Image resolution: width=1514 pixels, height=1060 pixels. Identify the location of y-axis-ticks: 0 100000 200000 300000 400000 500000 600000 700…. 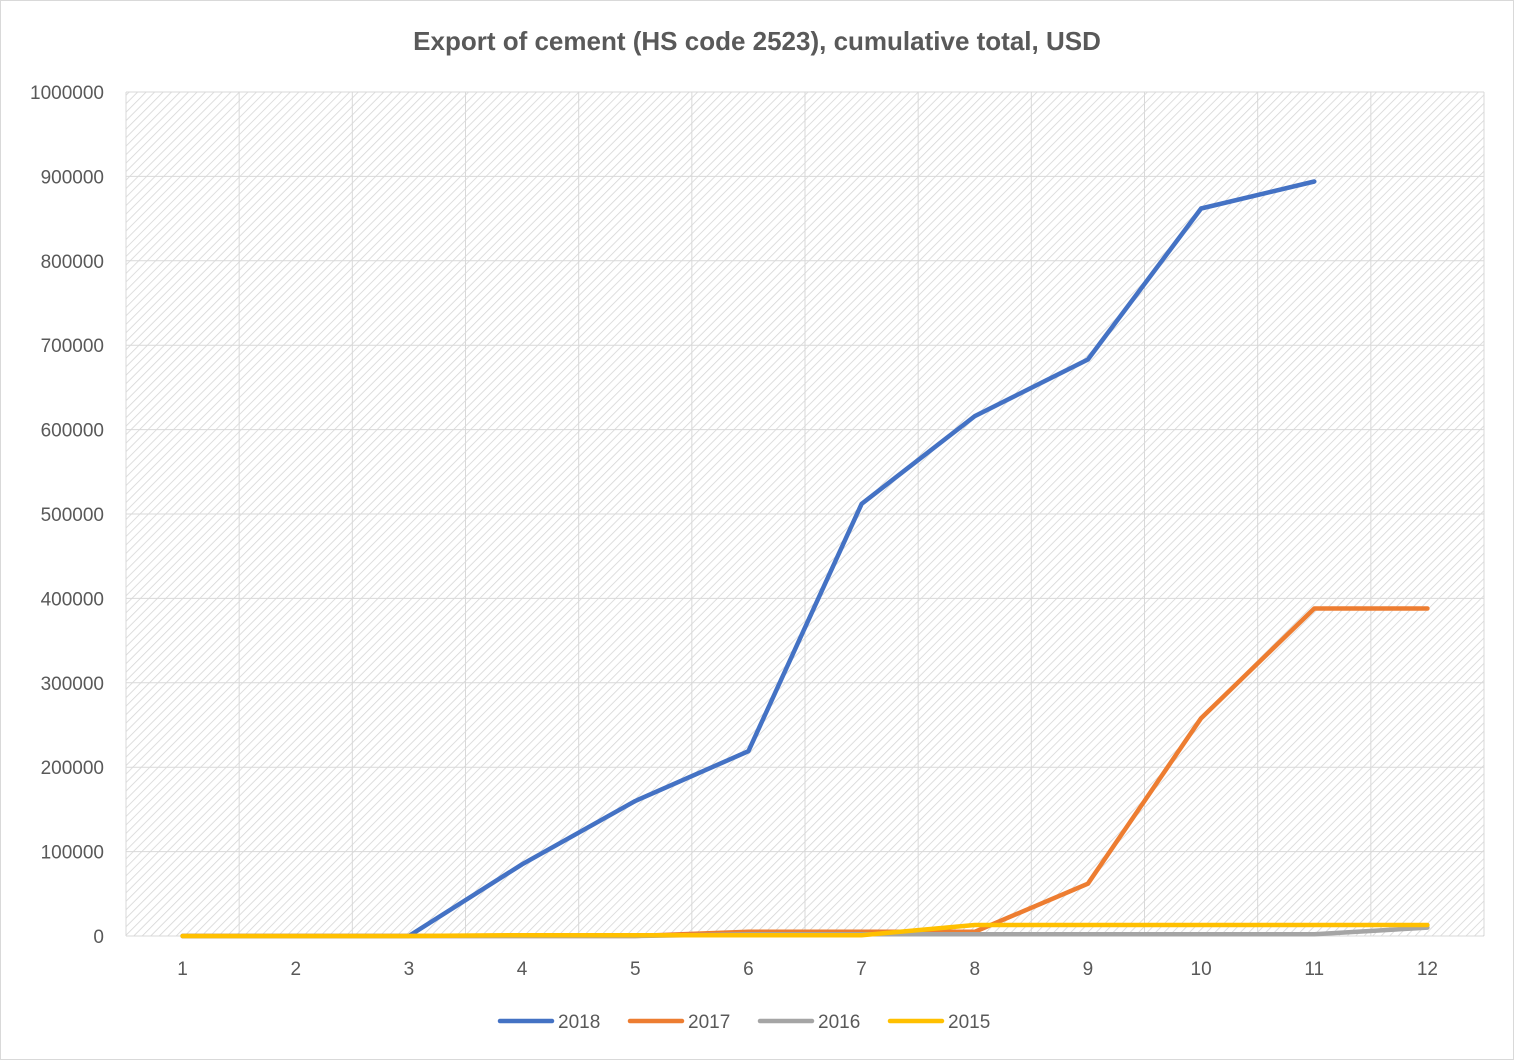
(67, 515).